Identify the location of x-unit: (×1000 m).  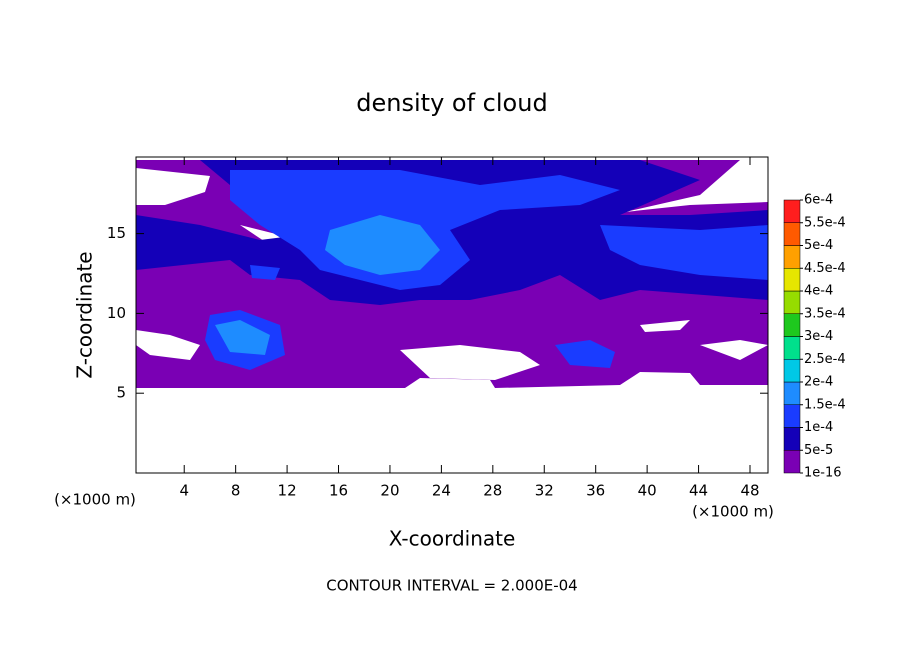
(733, 512).